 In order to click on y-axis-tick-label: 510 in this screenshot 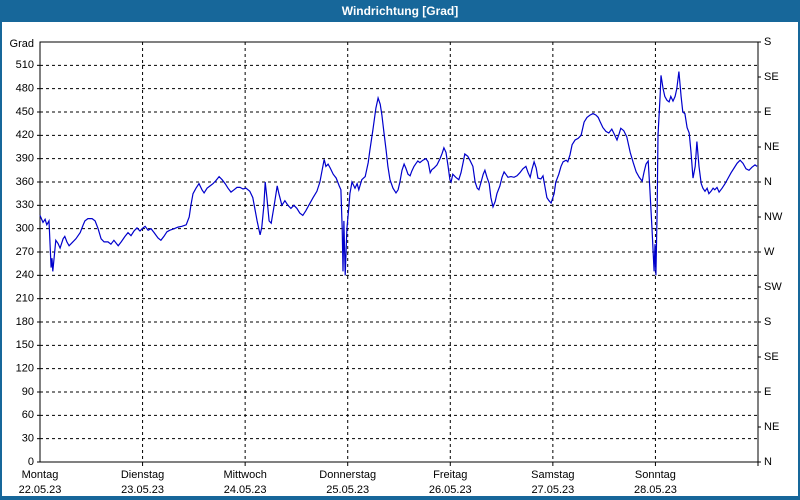, I will do `click(25, 65)`.